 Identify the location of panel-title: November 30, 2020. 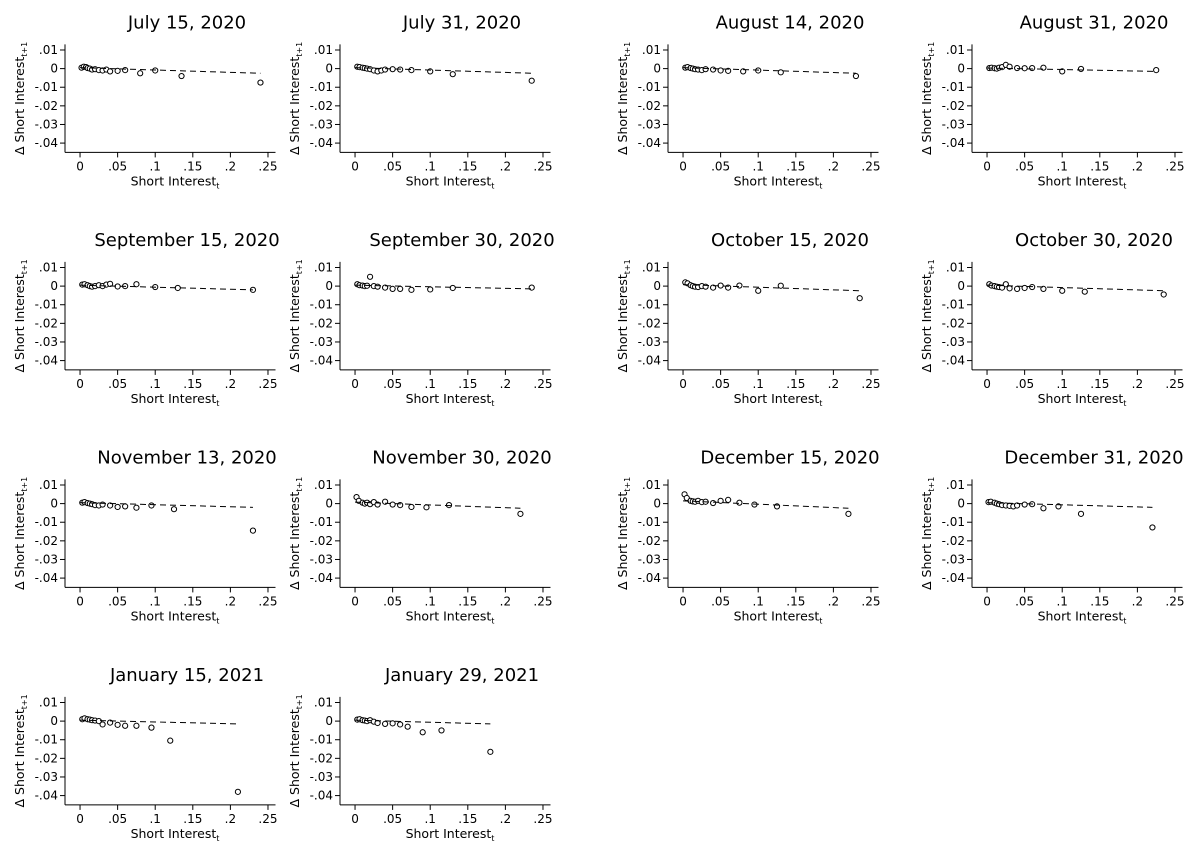
(462, 457).